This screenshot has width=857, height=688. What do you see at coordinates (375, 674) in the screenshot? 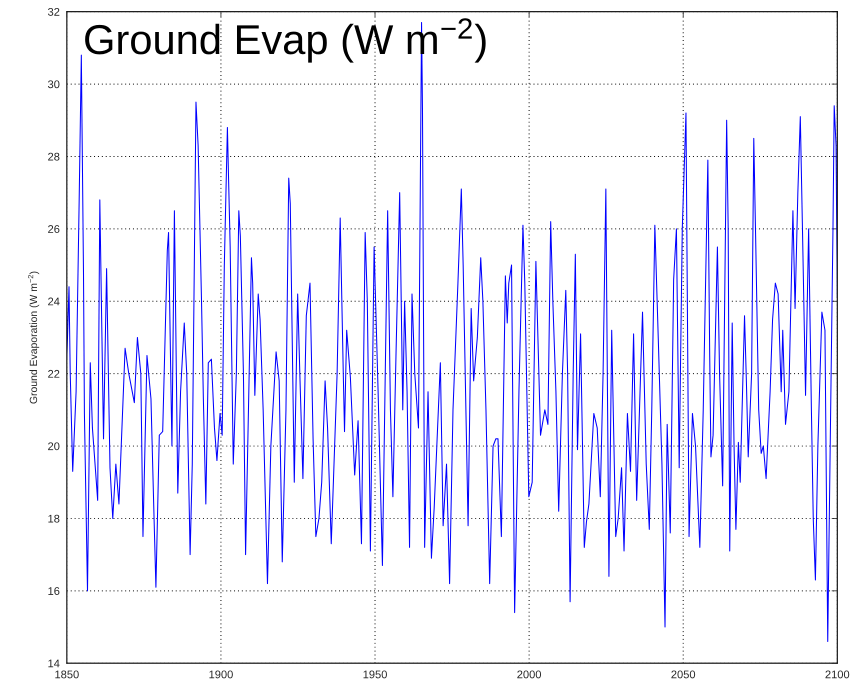
I see `x-tick-label: 1950` at bounding box center [375, 674].